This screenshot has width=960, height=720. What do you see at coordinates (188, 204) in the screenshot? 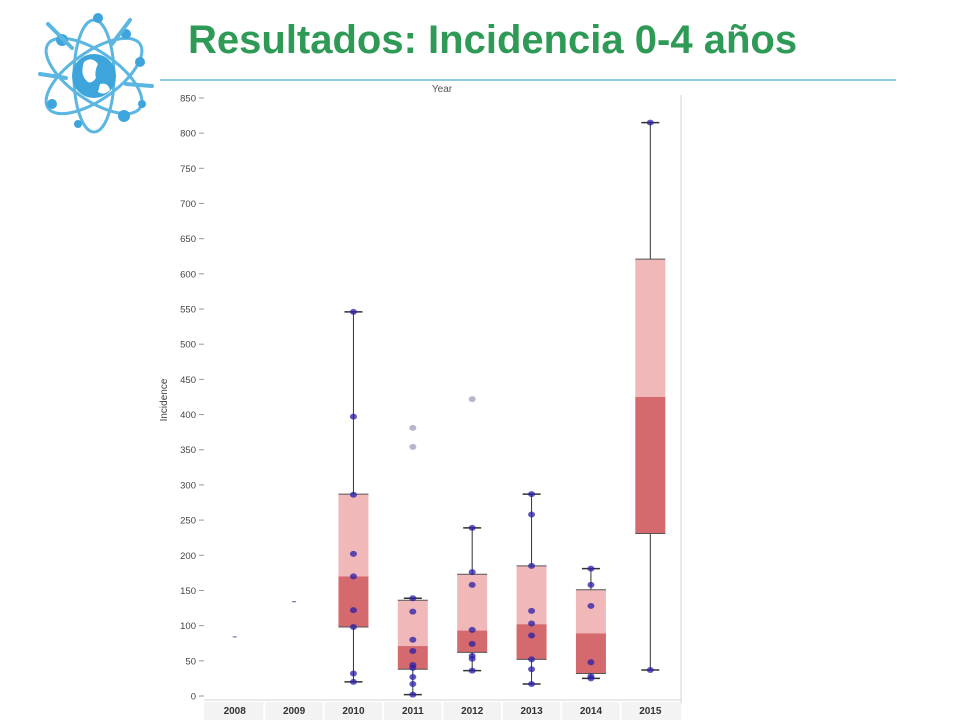
I see `y-tick-label: 700` at bounding box center [188, 204].